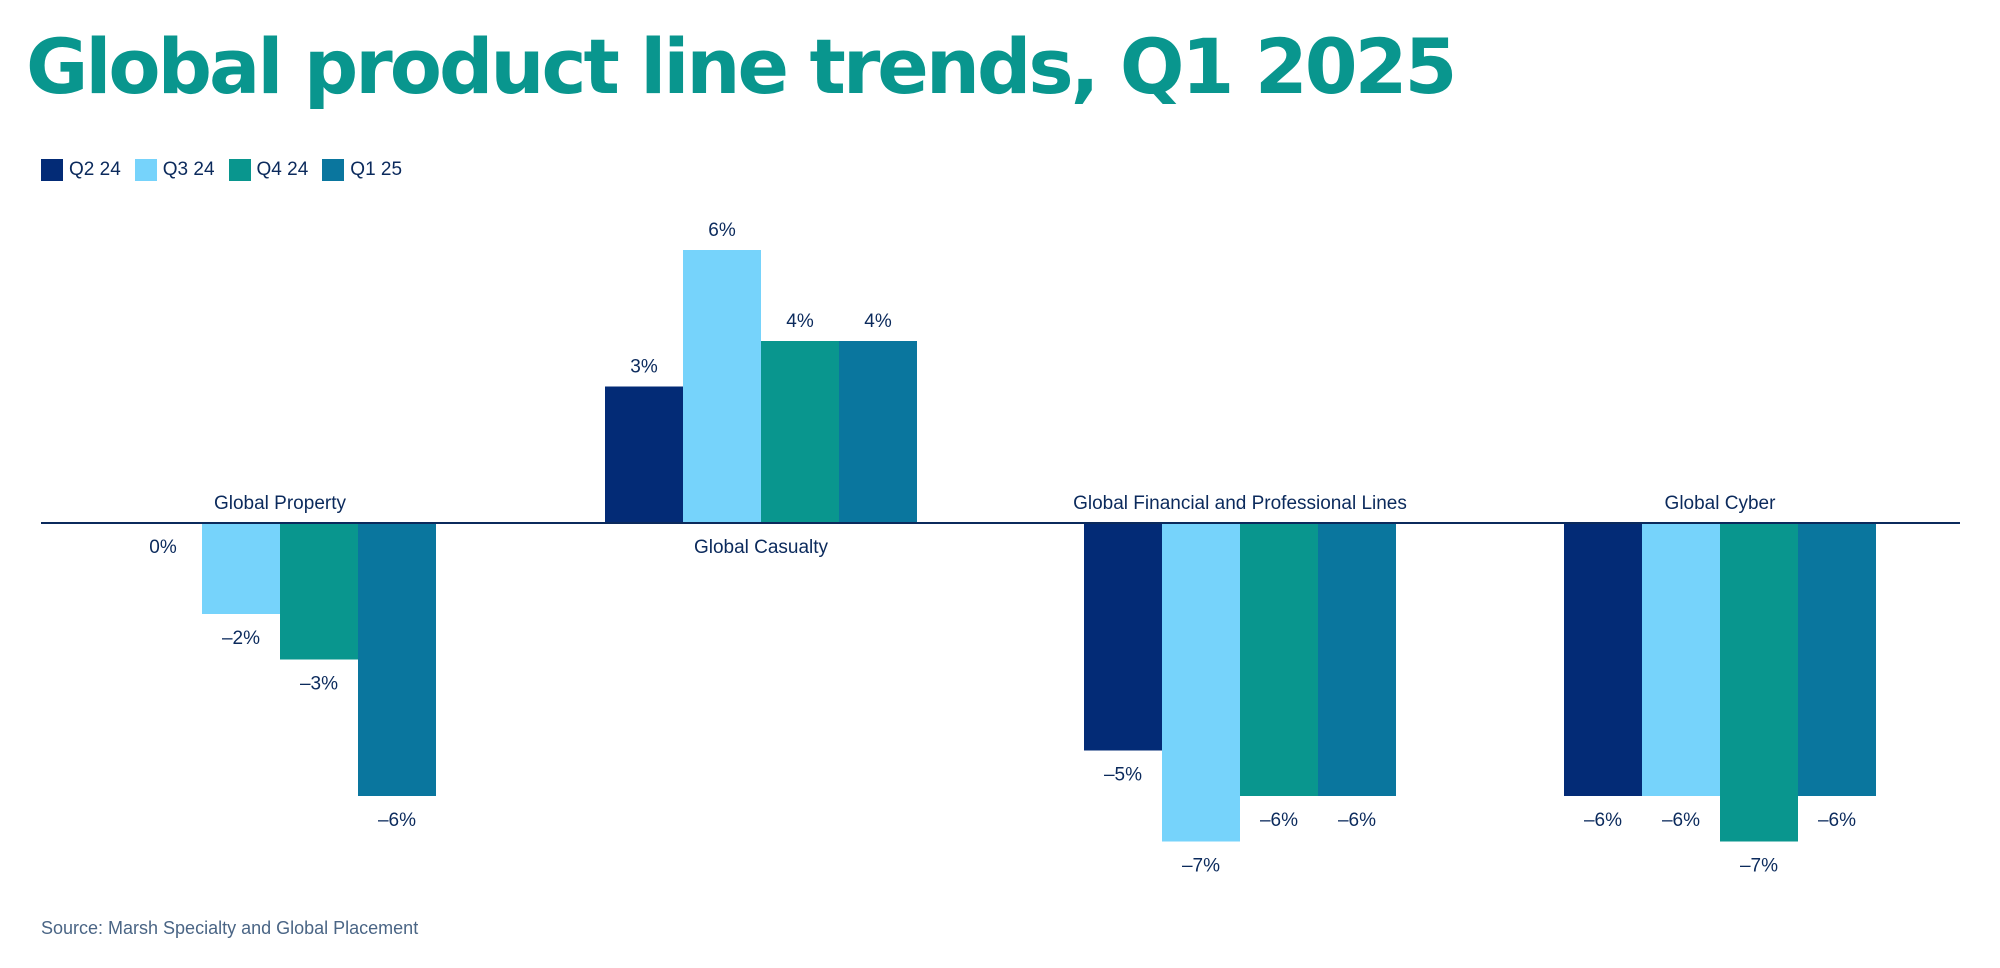 This screenshot has width=2000, height=968. I want to click on legend-item-q1-25: Q1 25, so click(362, 170).